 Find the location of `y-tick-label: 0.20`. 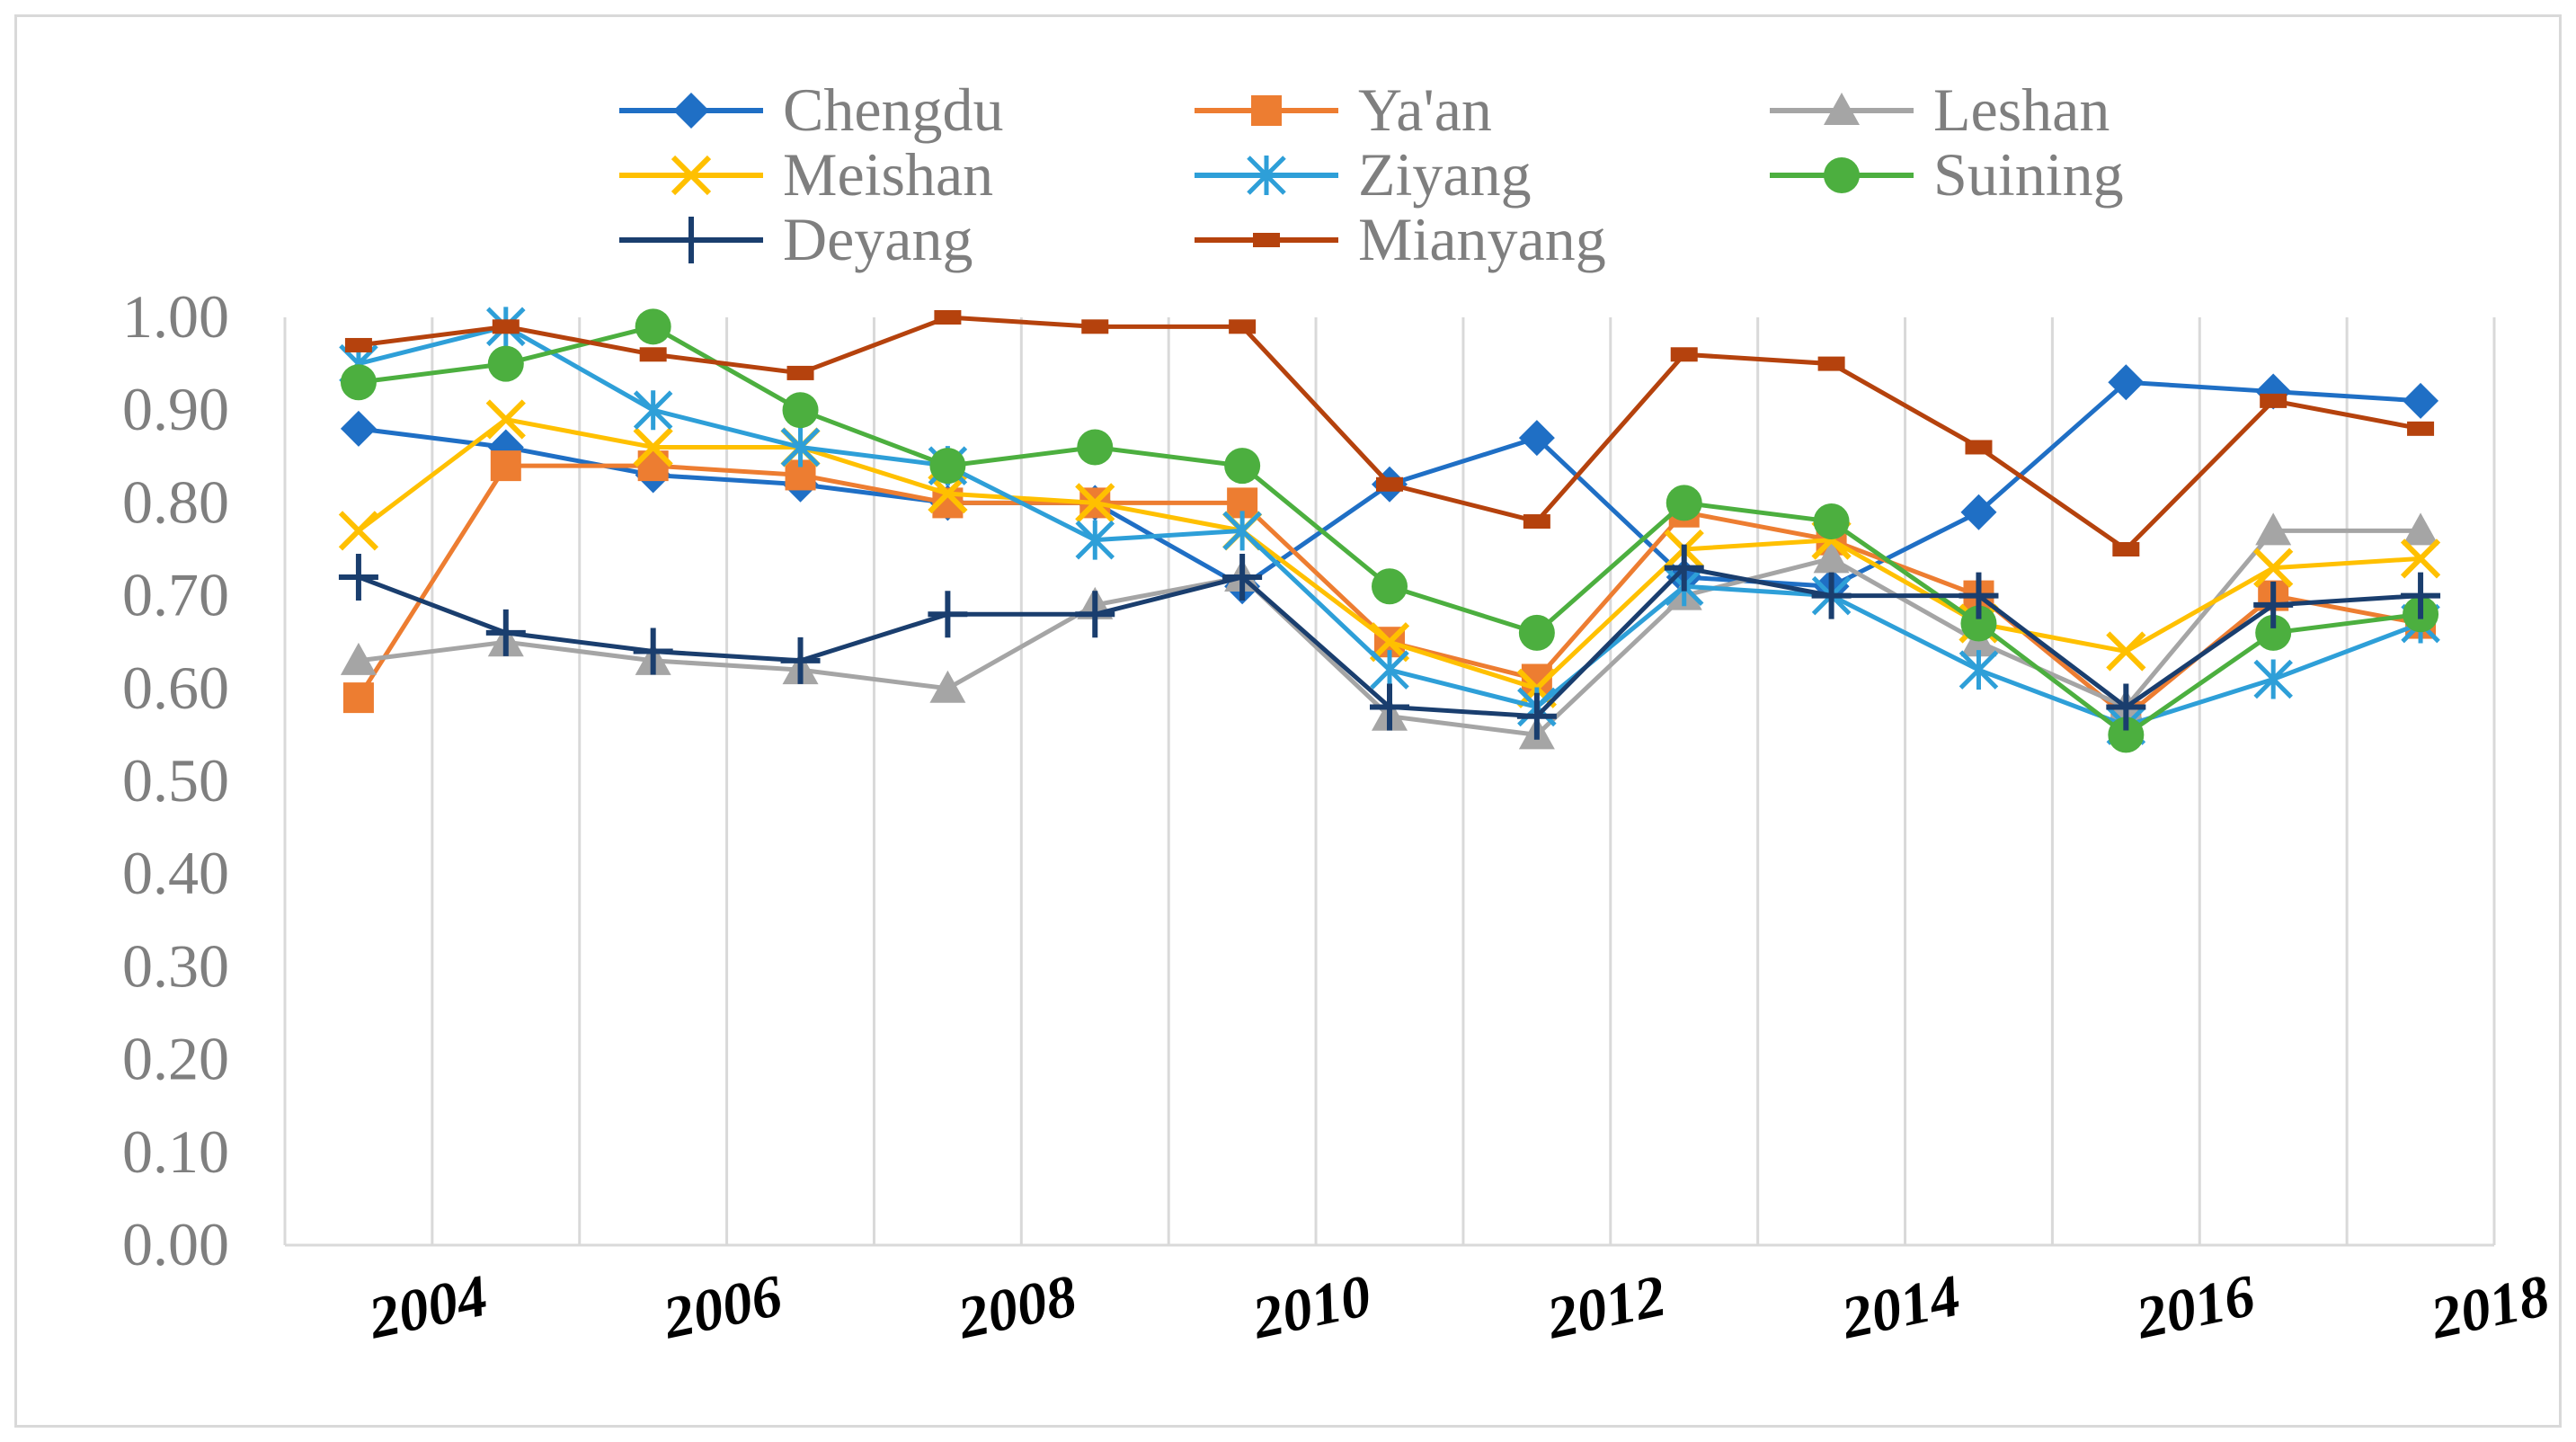

y-tick-label: 0.20 is located at coordinates (175, 1059).